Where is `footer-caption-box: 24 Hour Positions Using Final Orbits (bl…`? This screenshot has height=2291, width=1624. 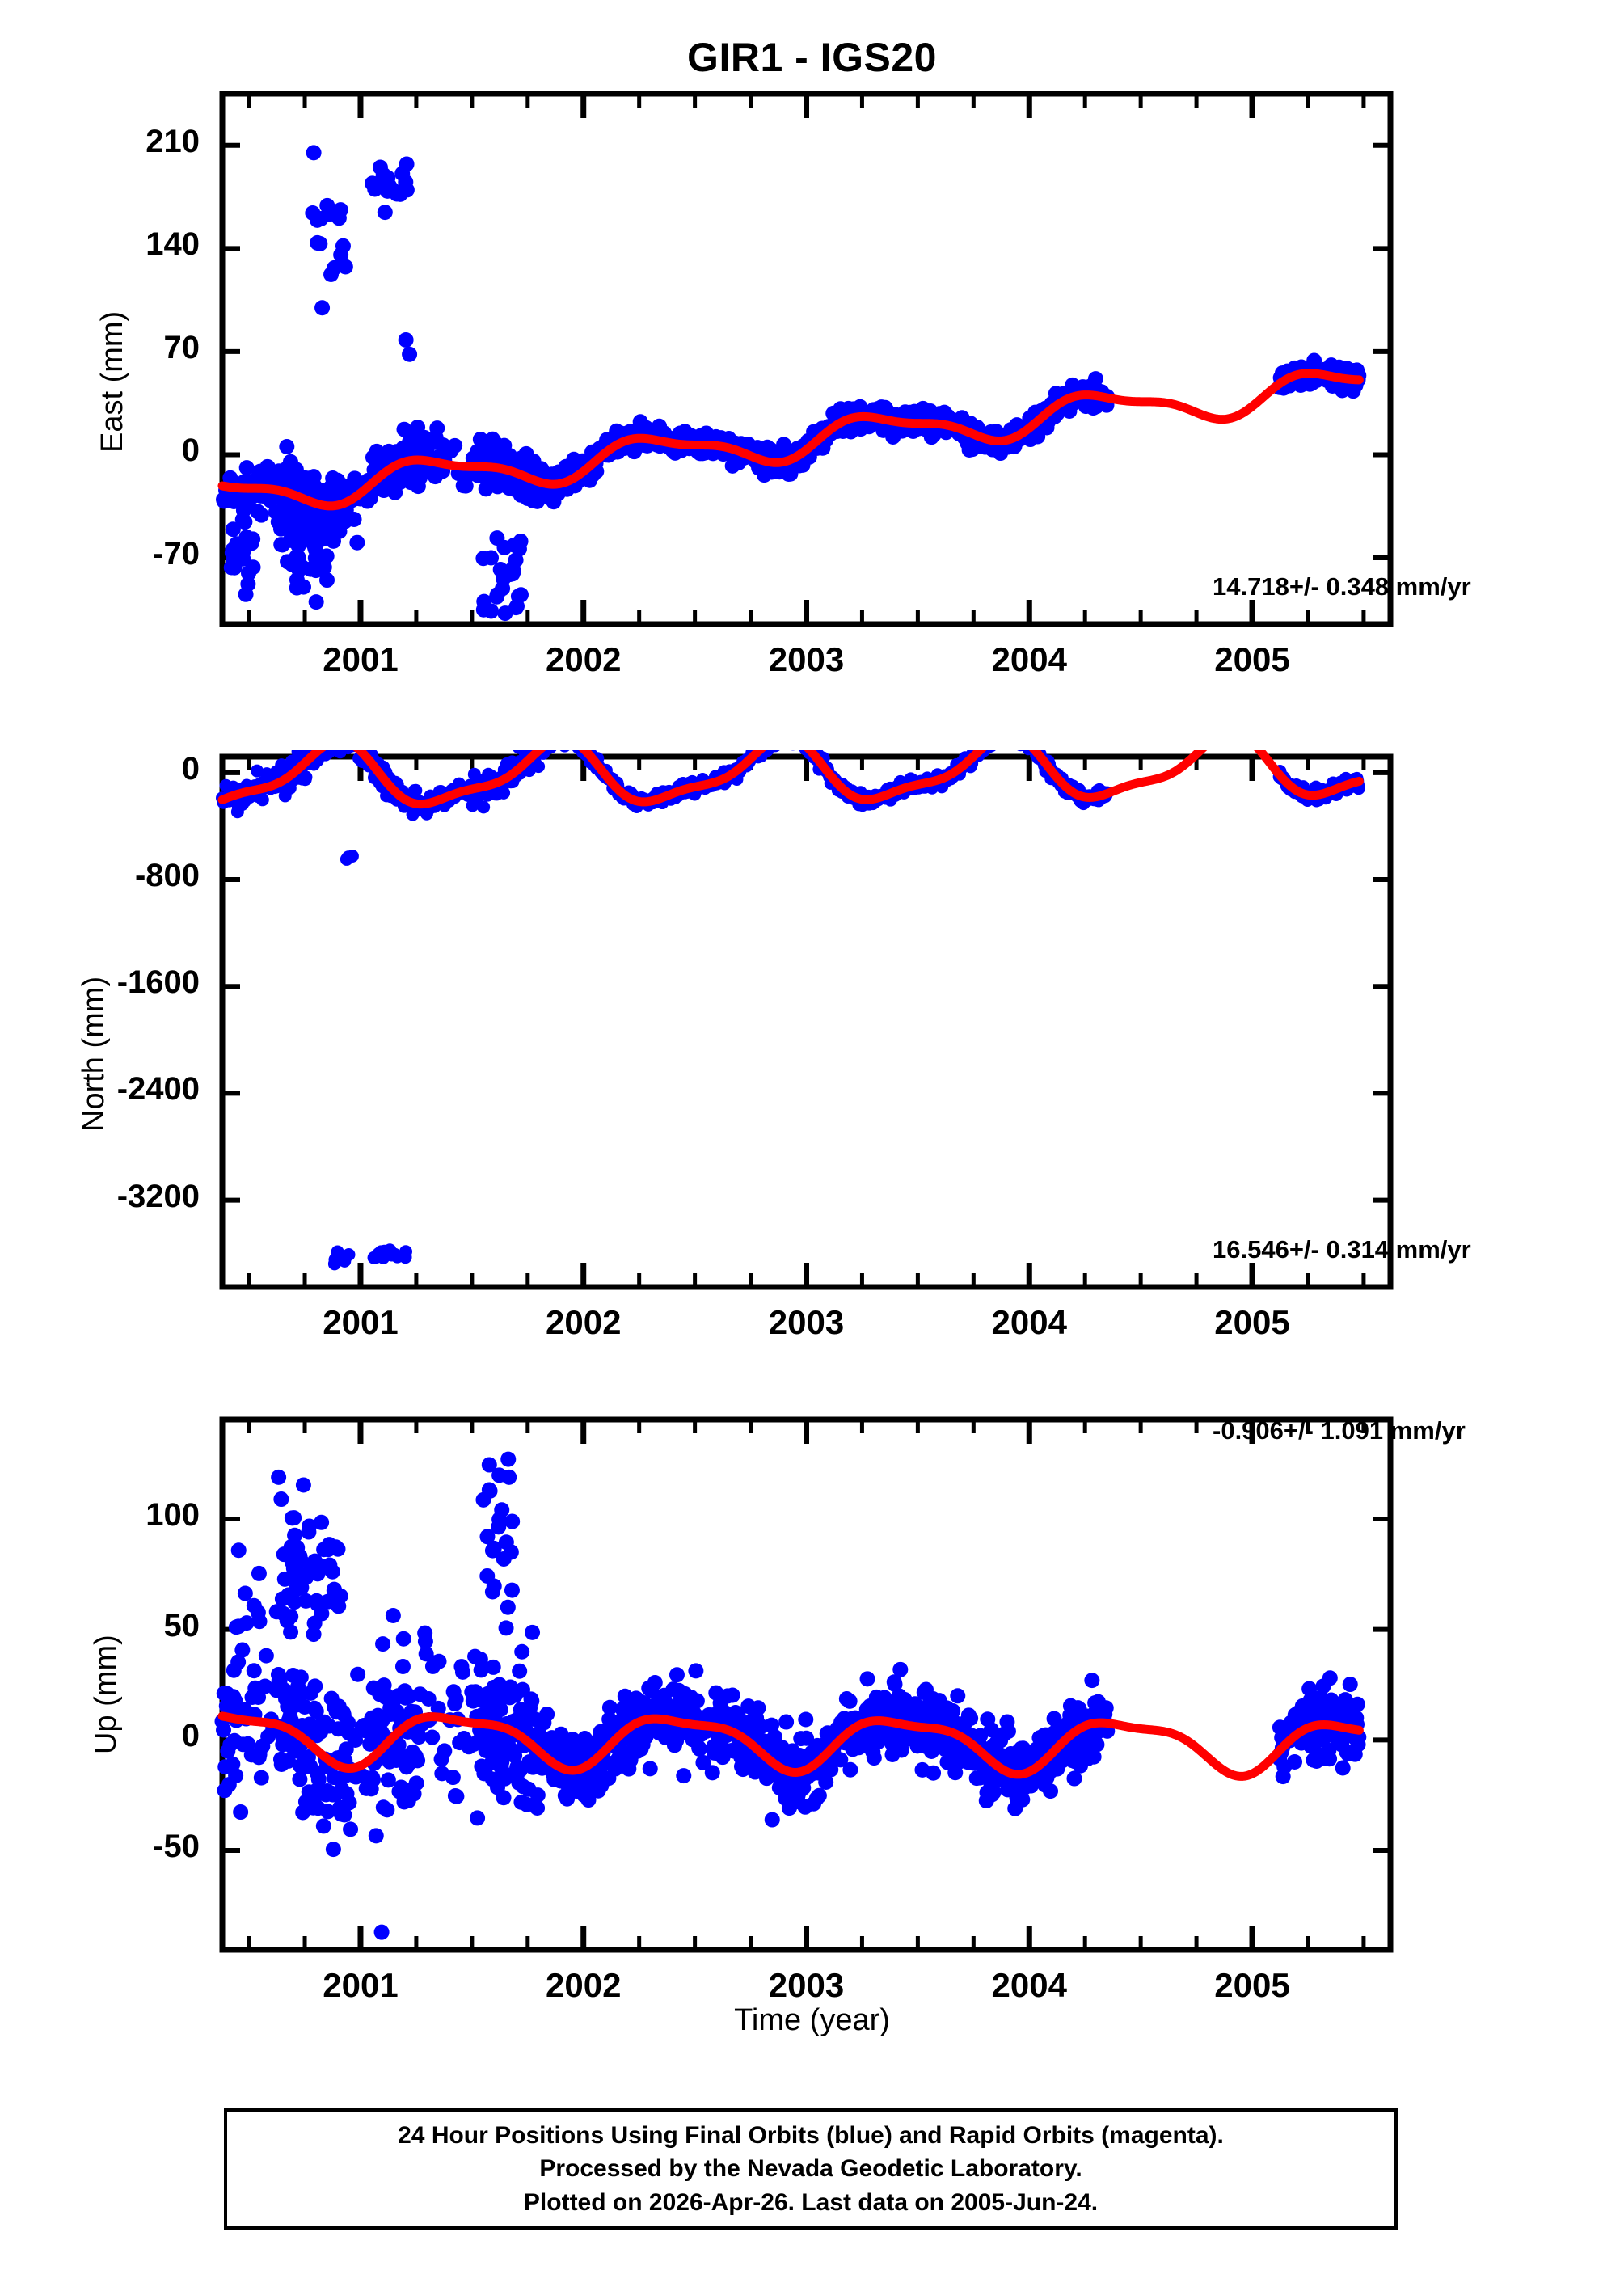 footer-caption-box: 24 Hour Positions Using Final Orbits (bl… is located at coordinates (811, 2169).